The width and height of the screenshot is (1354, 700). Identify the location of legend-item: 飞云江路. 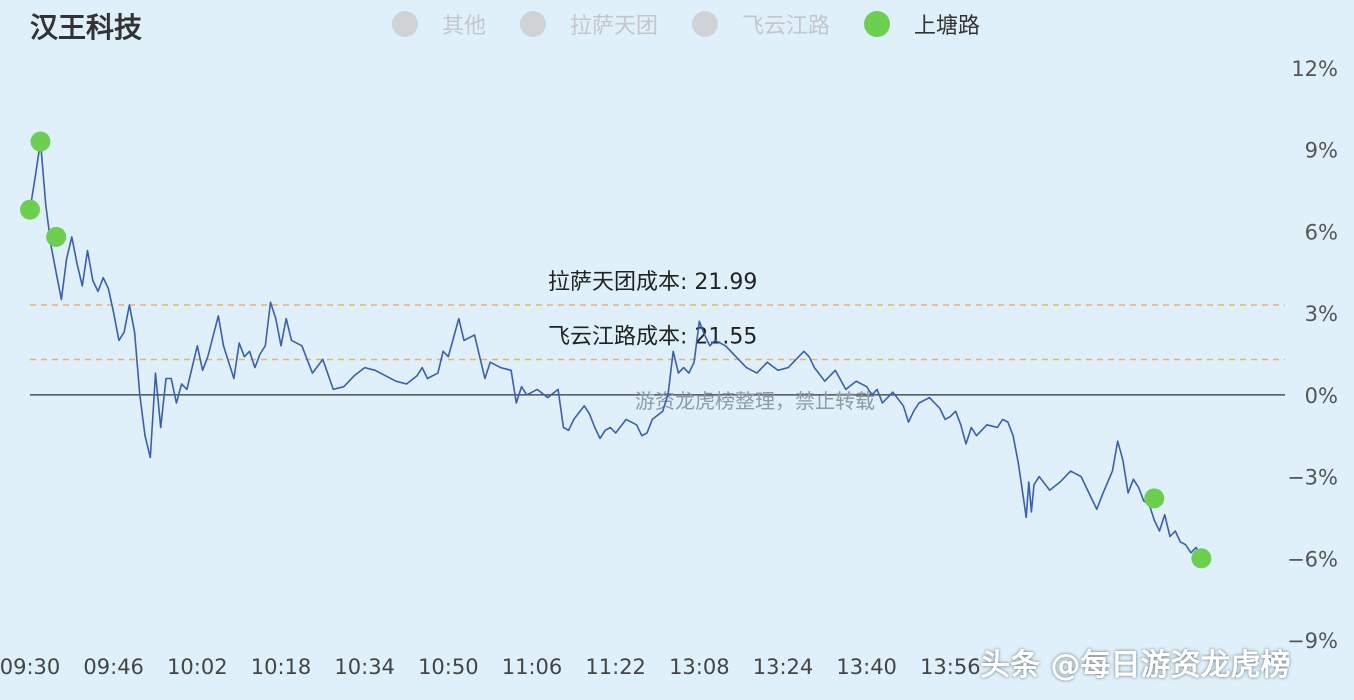
(761, 24).